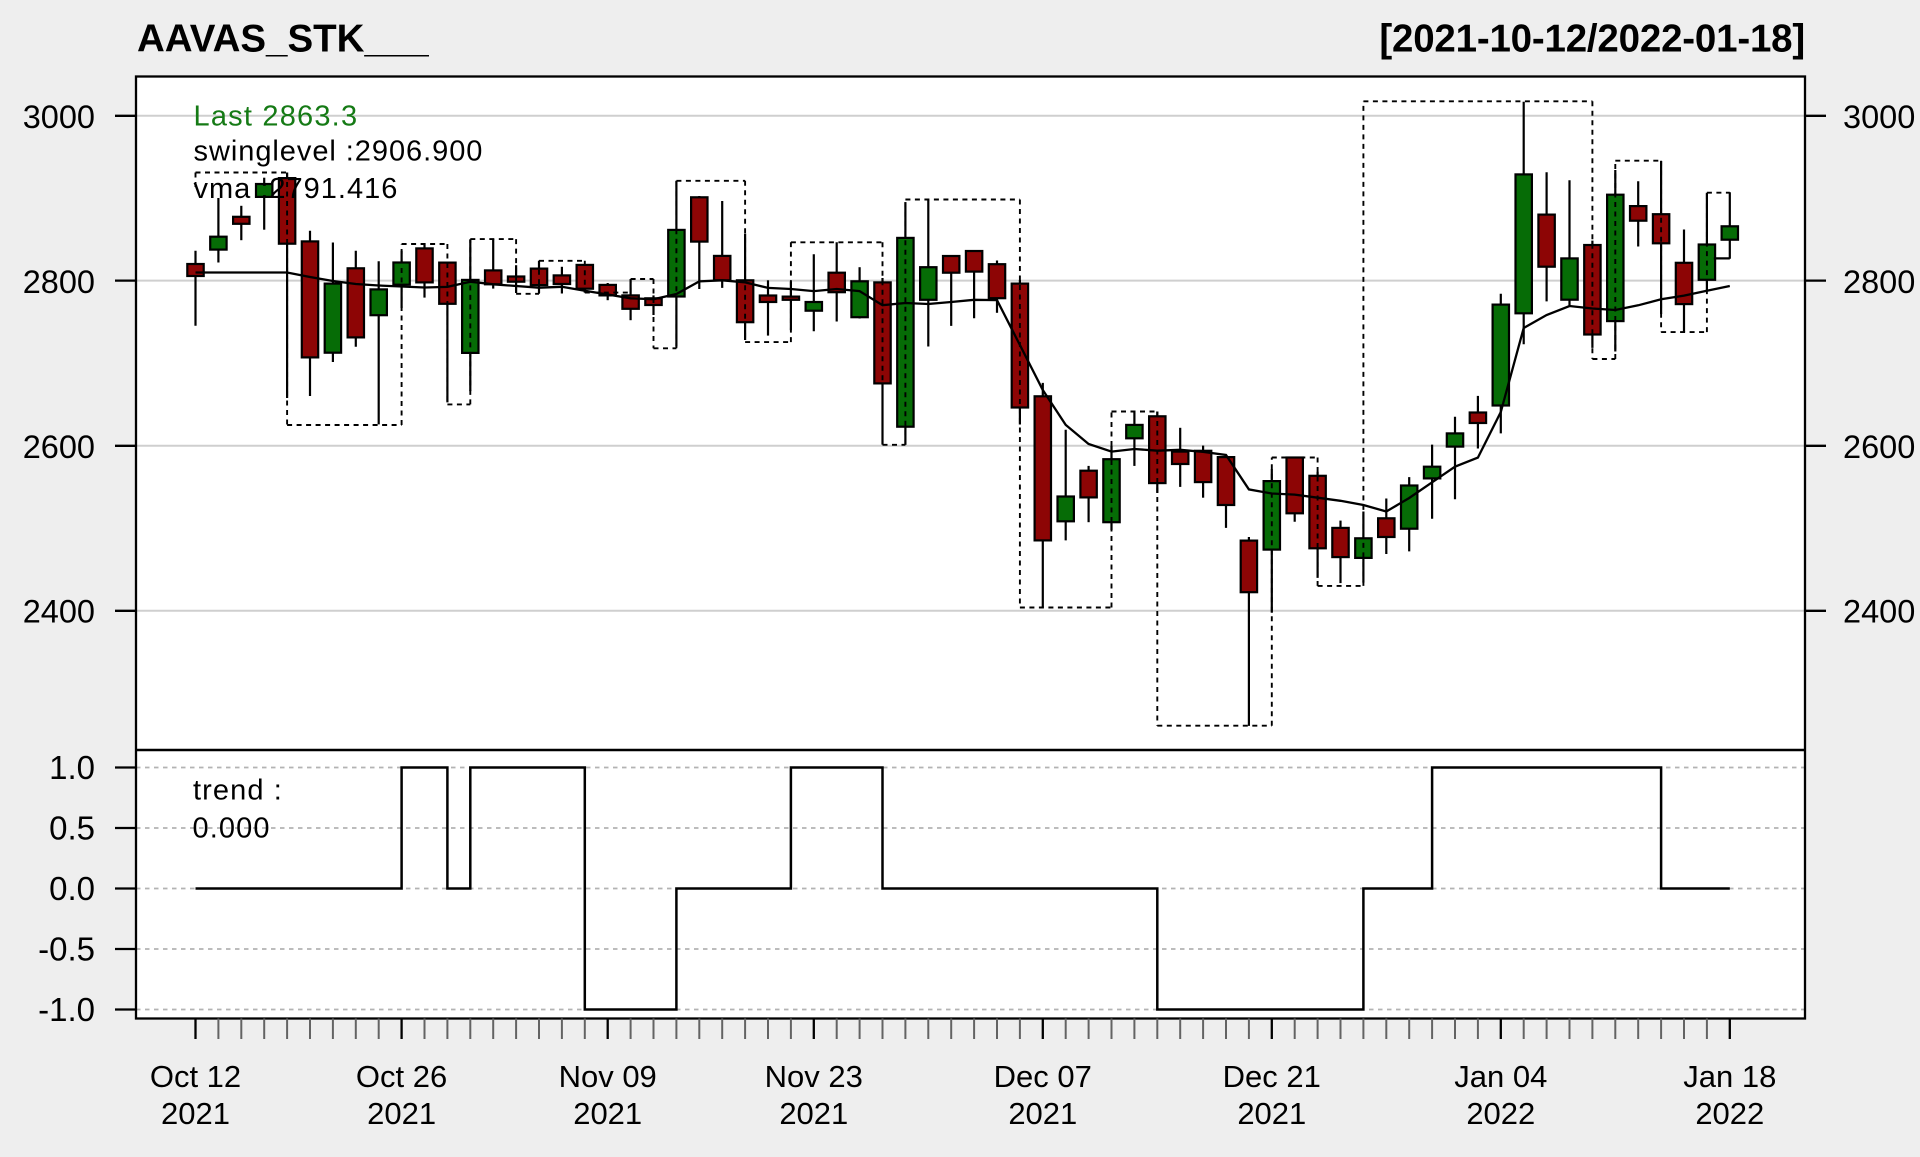 This screenshot has height=1157, width=1920. Describe the element at coordinates (1043, 1076) in the screenshot. I see `svg-text: Dec 07` at that location.